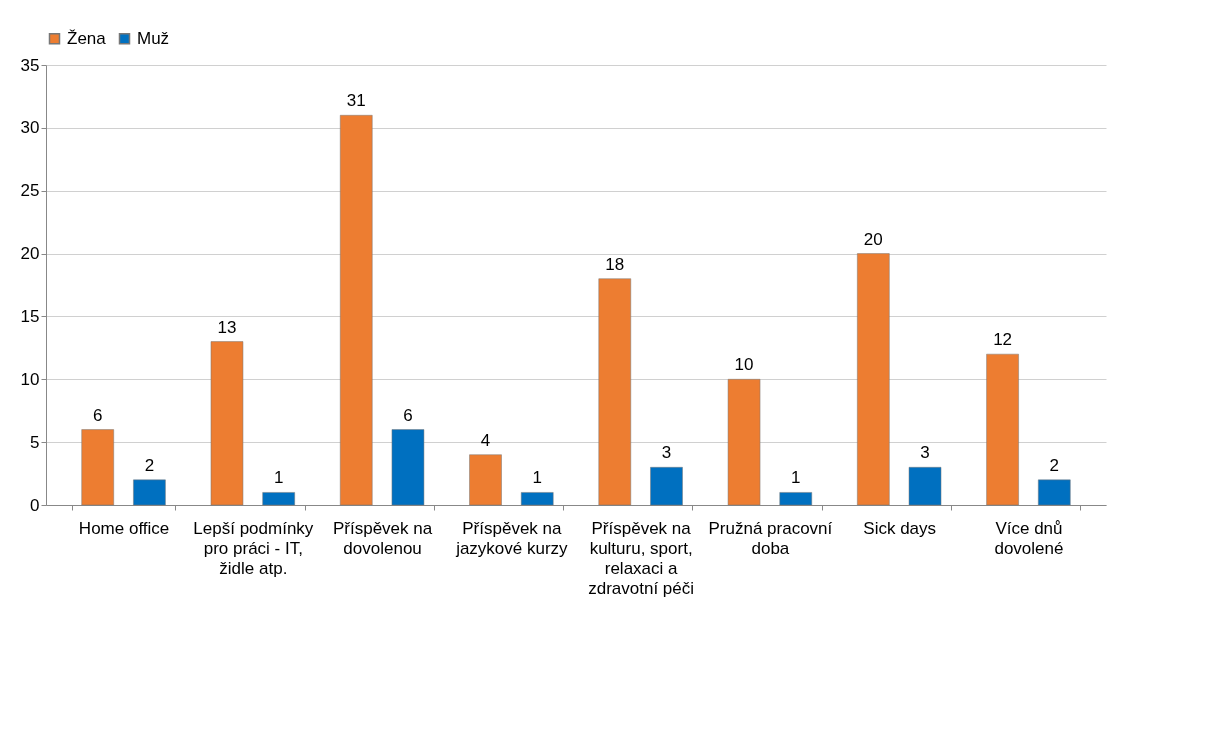  I want to click on legend-label: Žena, so click(87, 38).